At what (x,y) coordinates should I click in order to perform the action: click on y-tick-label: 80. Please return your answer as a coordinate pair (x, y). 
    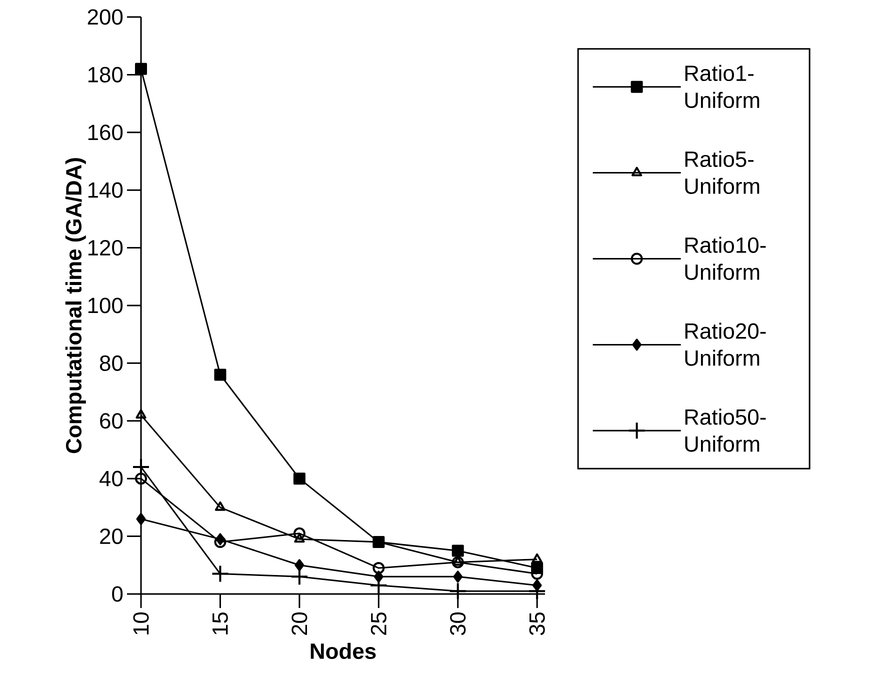
    Looking at the image, I should click on (111, 363).